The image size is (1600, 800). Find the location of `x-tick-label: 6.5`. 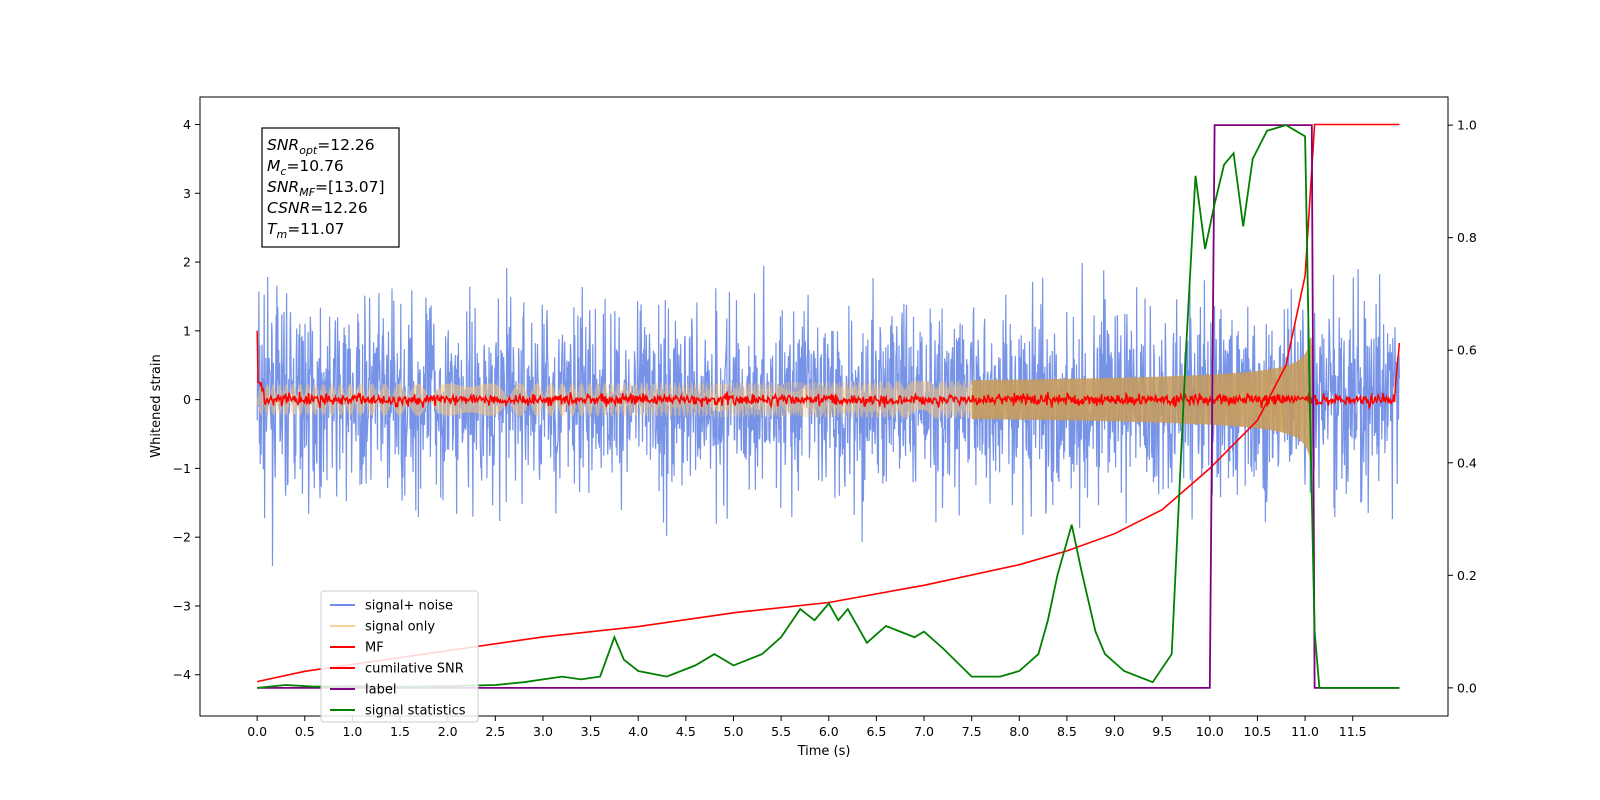

x-tick-label: 6.5 is located at coordinates (876, 731).